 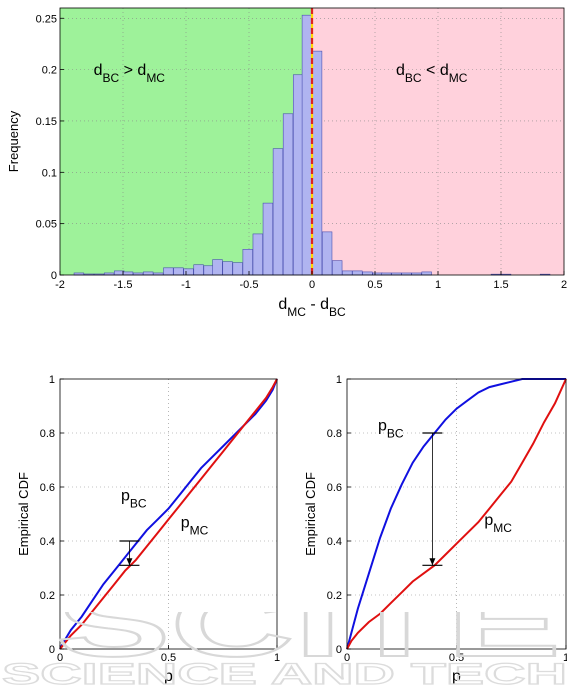 I want to click on x-tick-label: -2, so click(x=60, y=285).